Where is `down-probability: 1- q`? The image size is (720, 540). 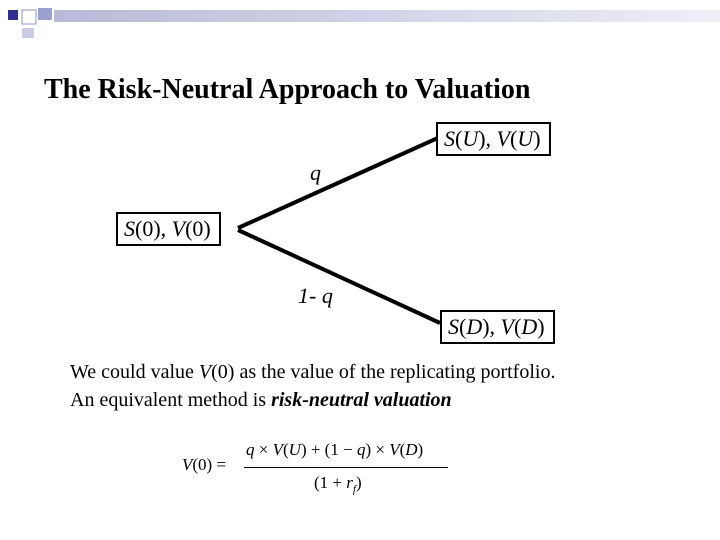
down-probability: 1- q is located at coordinates (315, 295).